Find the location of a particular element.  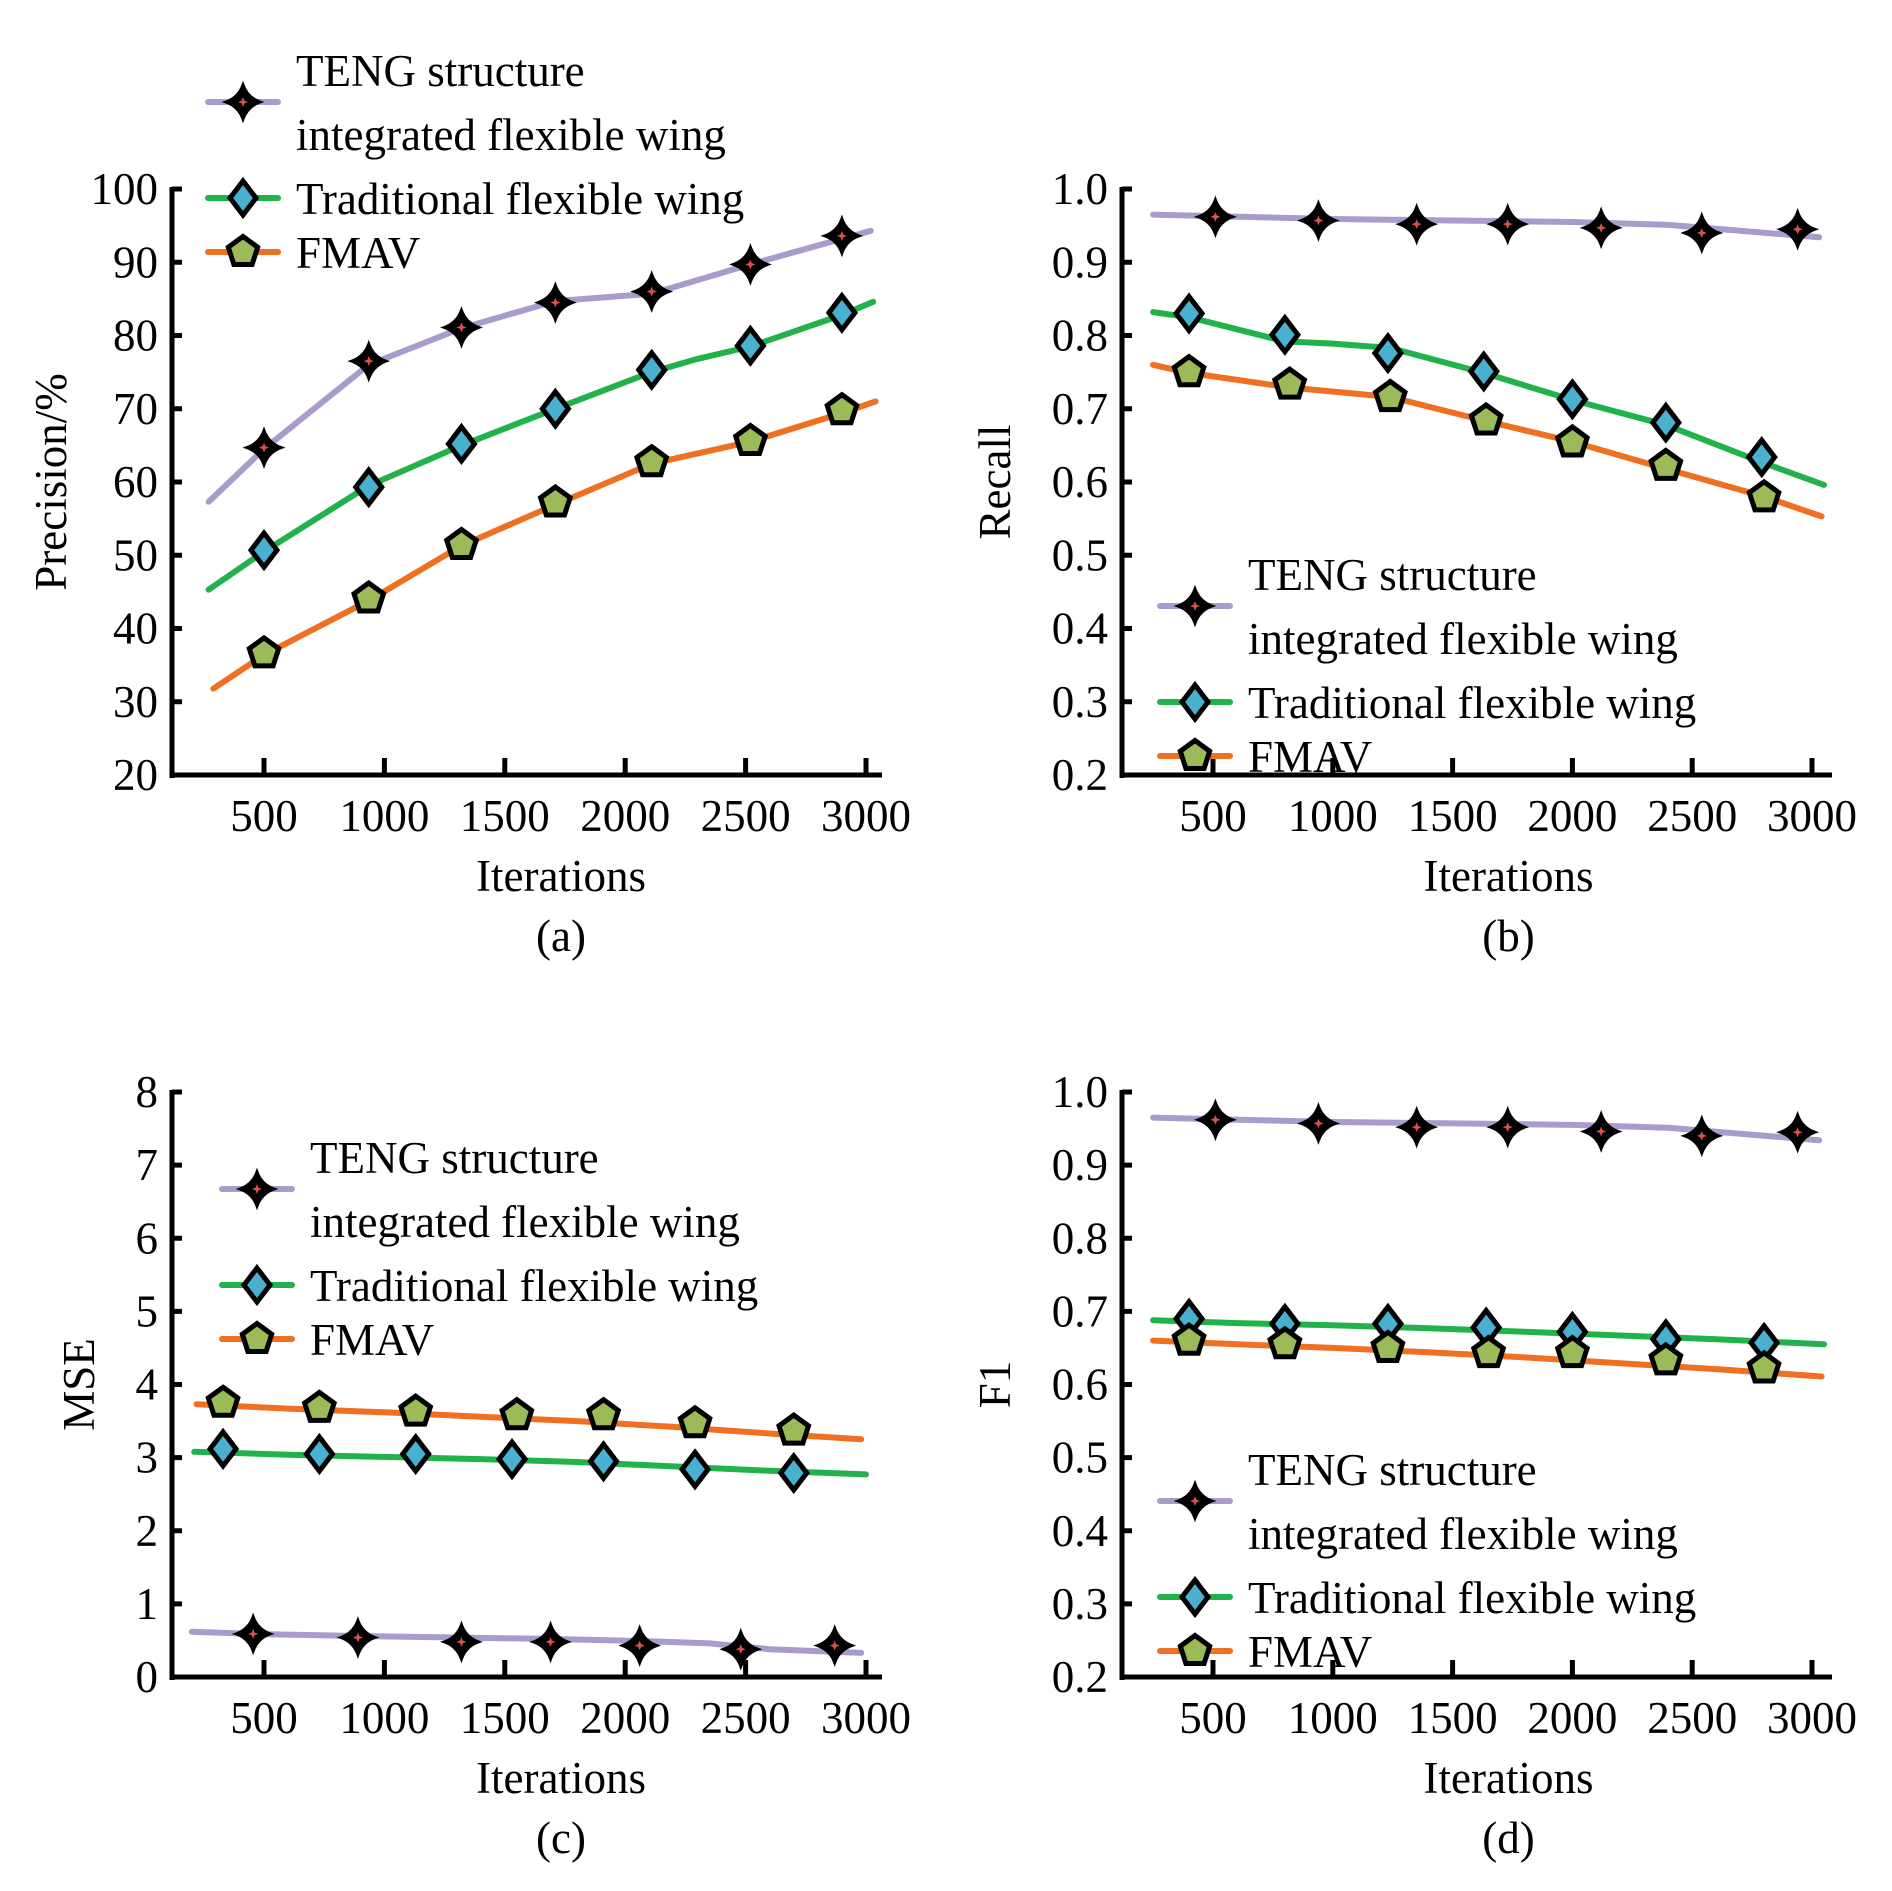

y-axis-title: F1 is located at coordinates (995, 1385).